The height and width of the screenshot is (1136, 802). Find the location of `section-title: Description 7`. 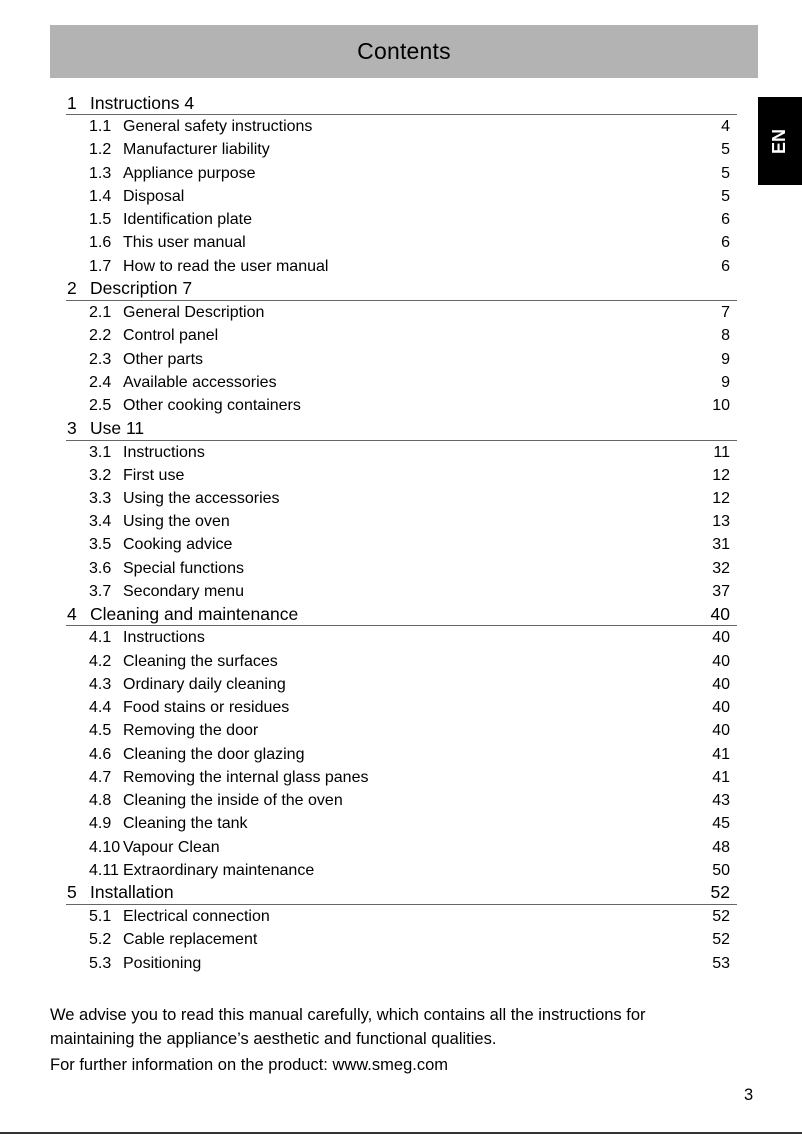

section-title: Description 7 is located at coordinates (141, 288).